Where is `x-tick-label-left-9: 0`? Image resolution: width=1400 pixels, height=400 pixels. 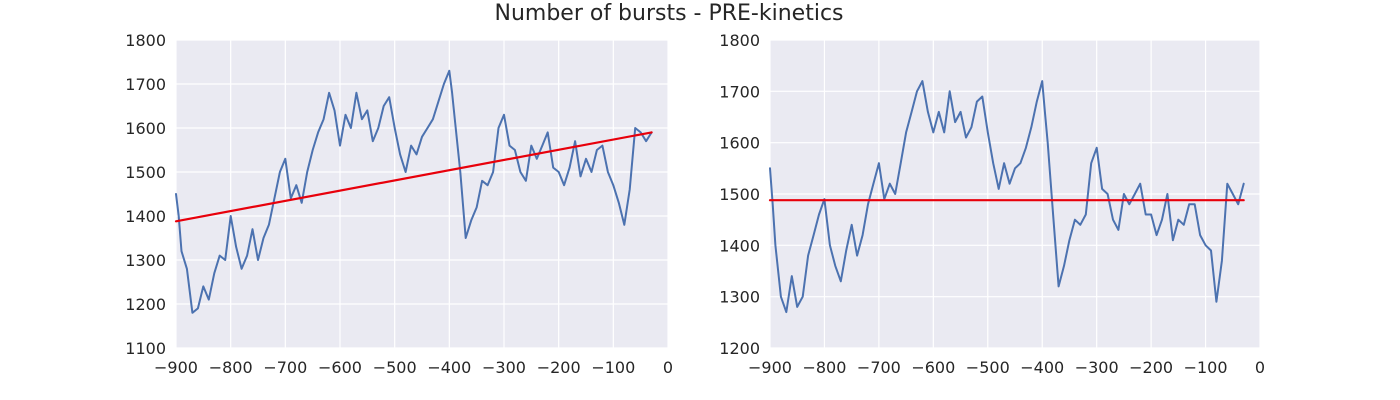
x-tick-label-left-9: 0 is located at coordinates (668, 367).